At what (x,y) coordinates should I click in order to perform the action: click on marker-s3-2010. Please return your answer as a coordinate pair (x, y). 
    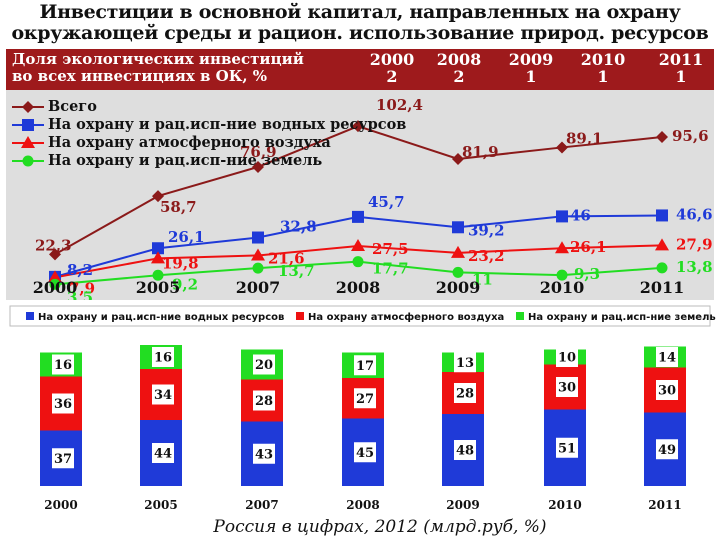
    Looking at the image, I should click on (562, 275).